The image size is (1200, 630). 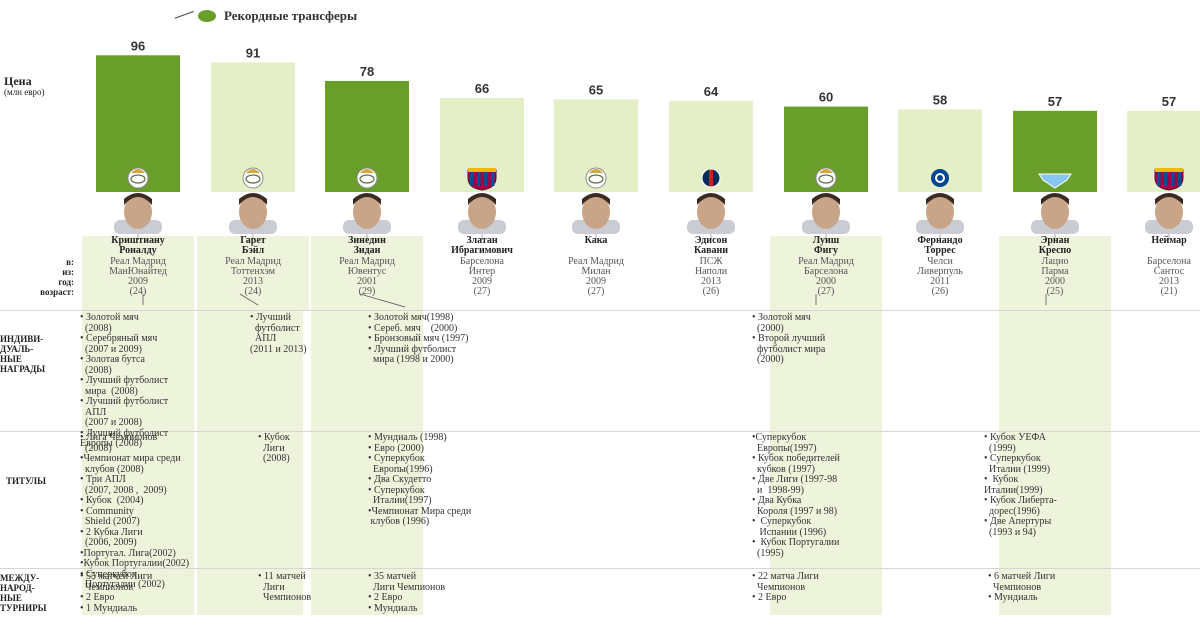 I want to click on row-label-awards-line: НЫЕ, so click(x=11, y=359).